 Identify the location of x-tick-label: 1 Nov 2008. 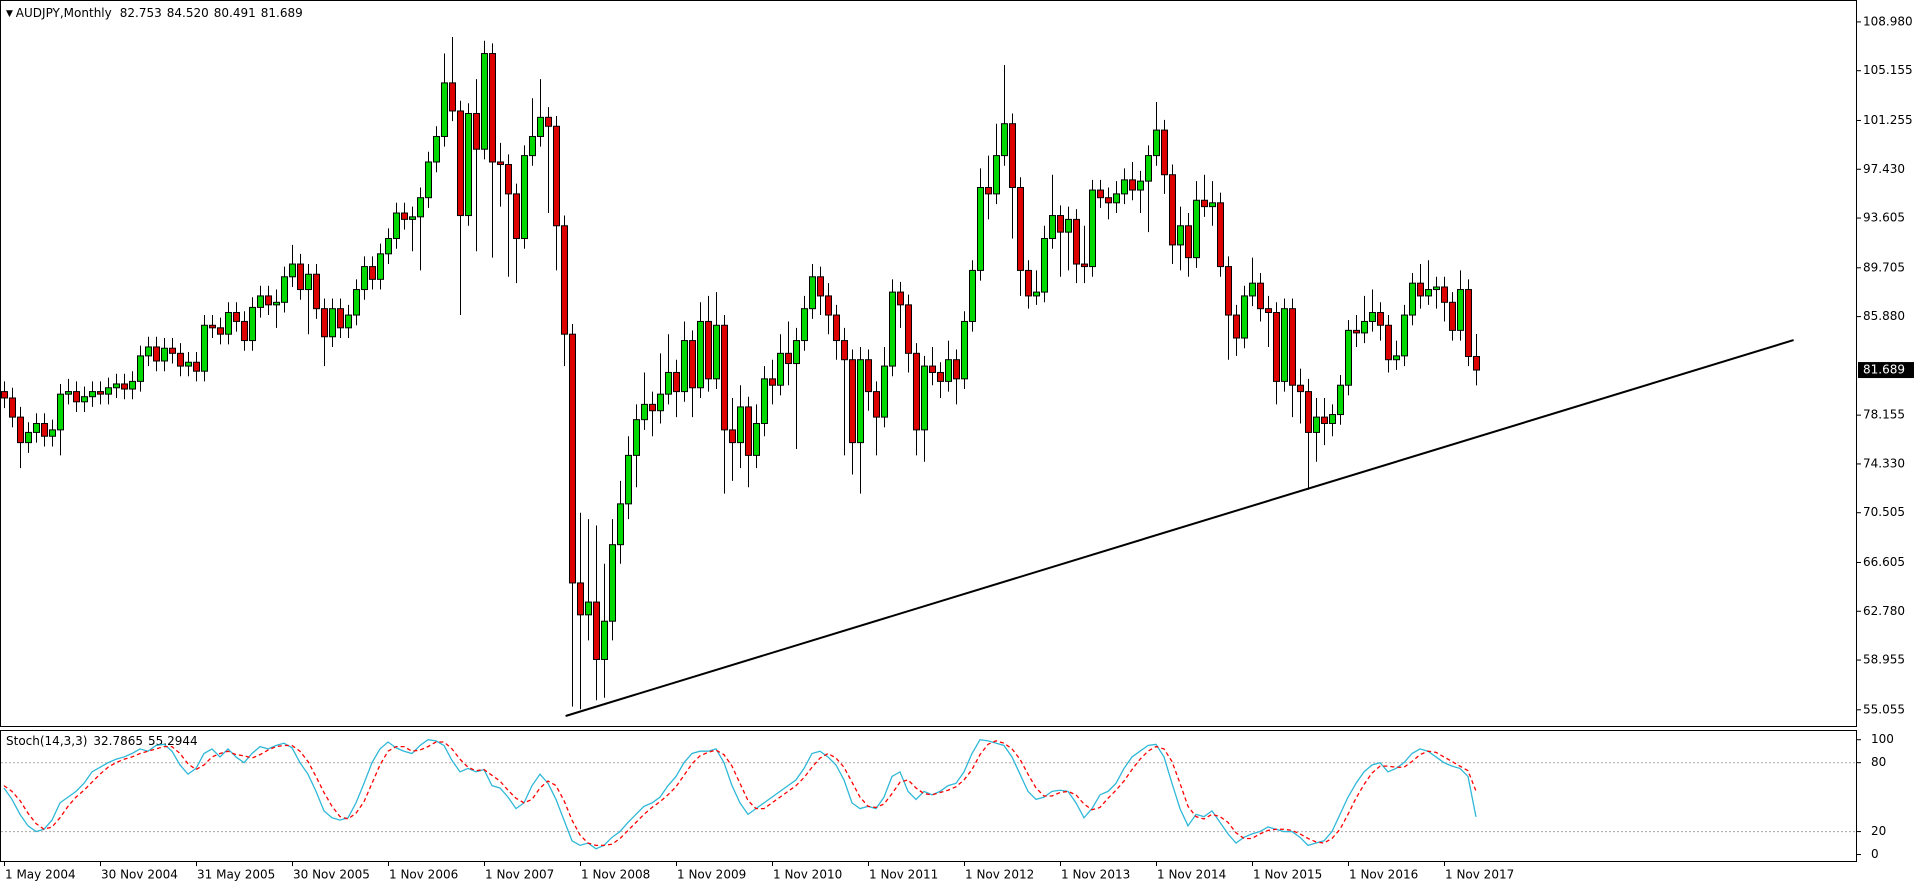
(615, 875).